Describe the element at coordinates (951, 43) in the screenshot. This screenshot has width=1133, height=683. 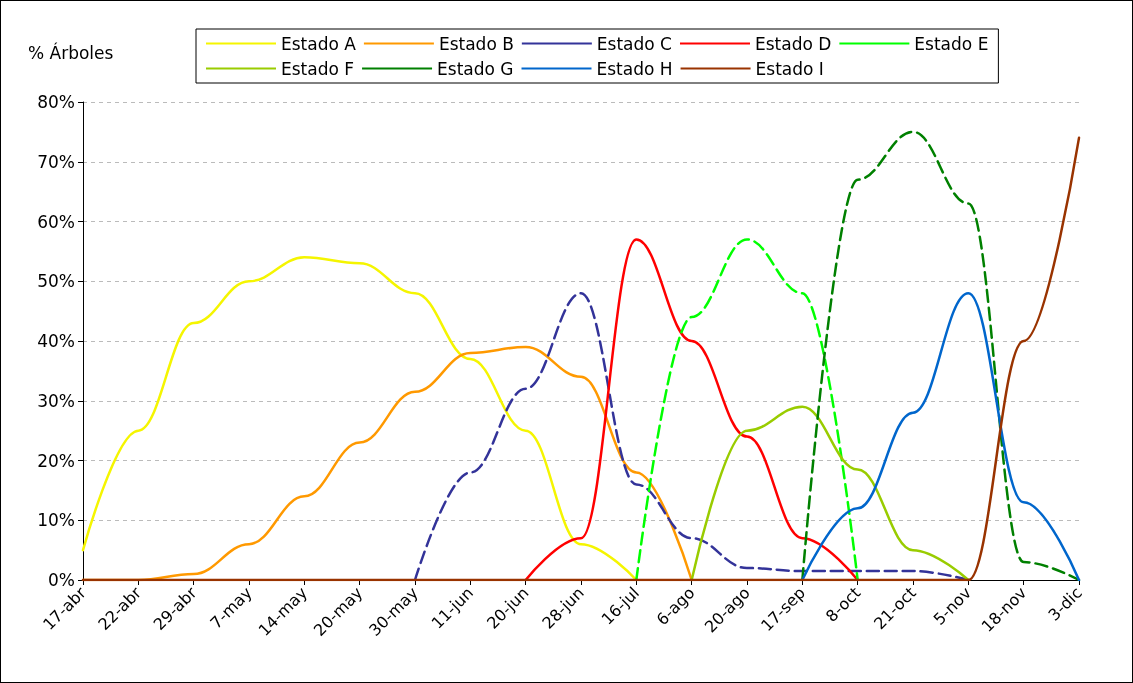
I see `legend-label: Estado E` at that location.